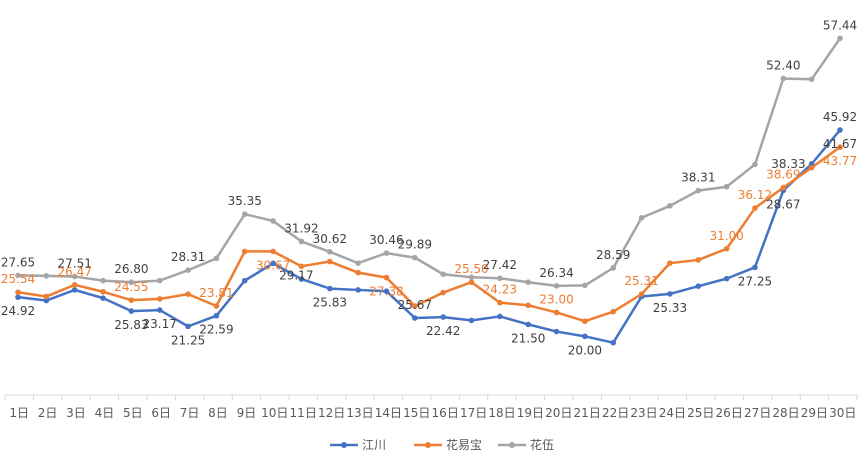 This screenshot has height=460, width=865. Describe the element at coordinates (386, 240) in the screenshot. I see `data-label: 30.46` at that location.